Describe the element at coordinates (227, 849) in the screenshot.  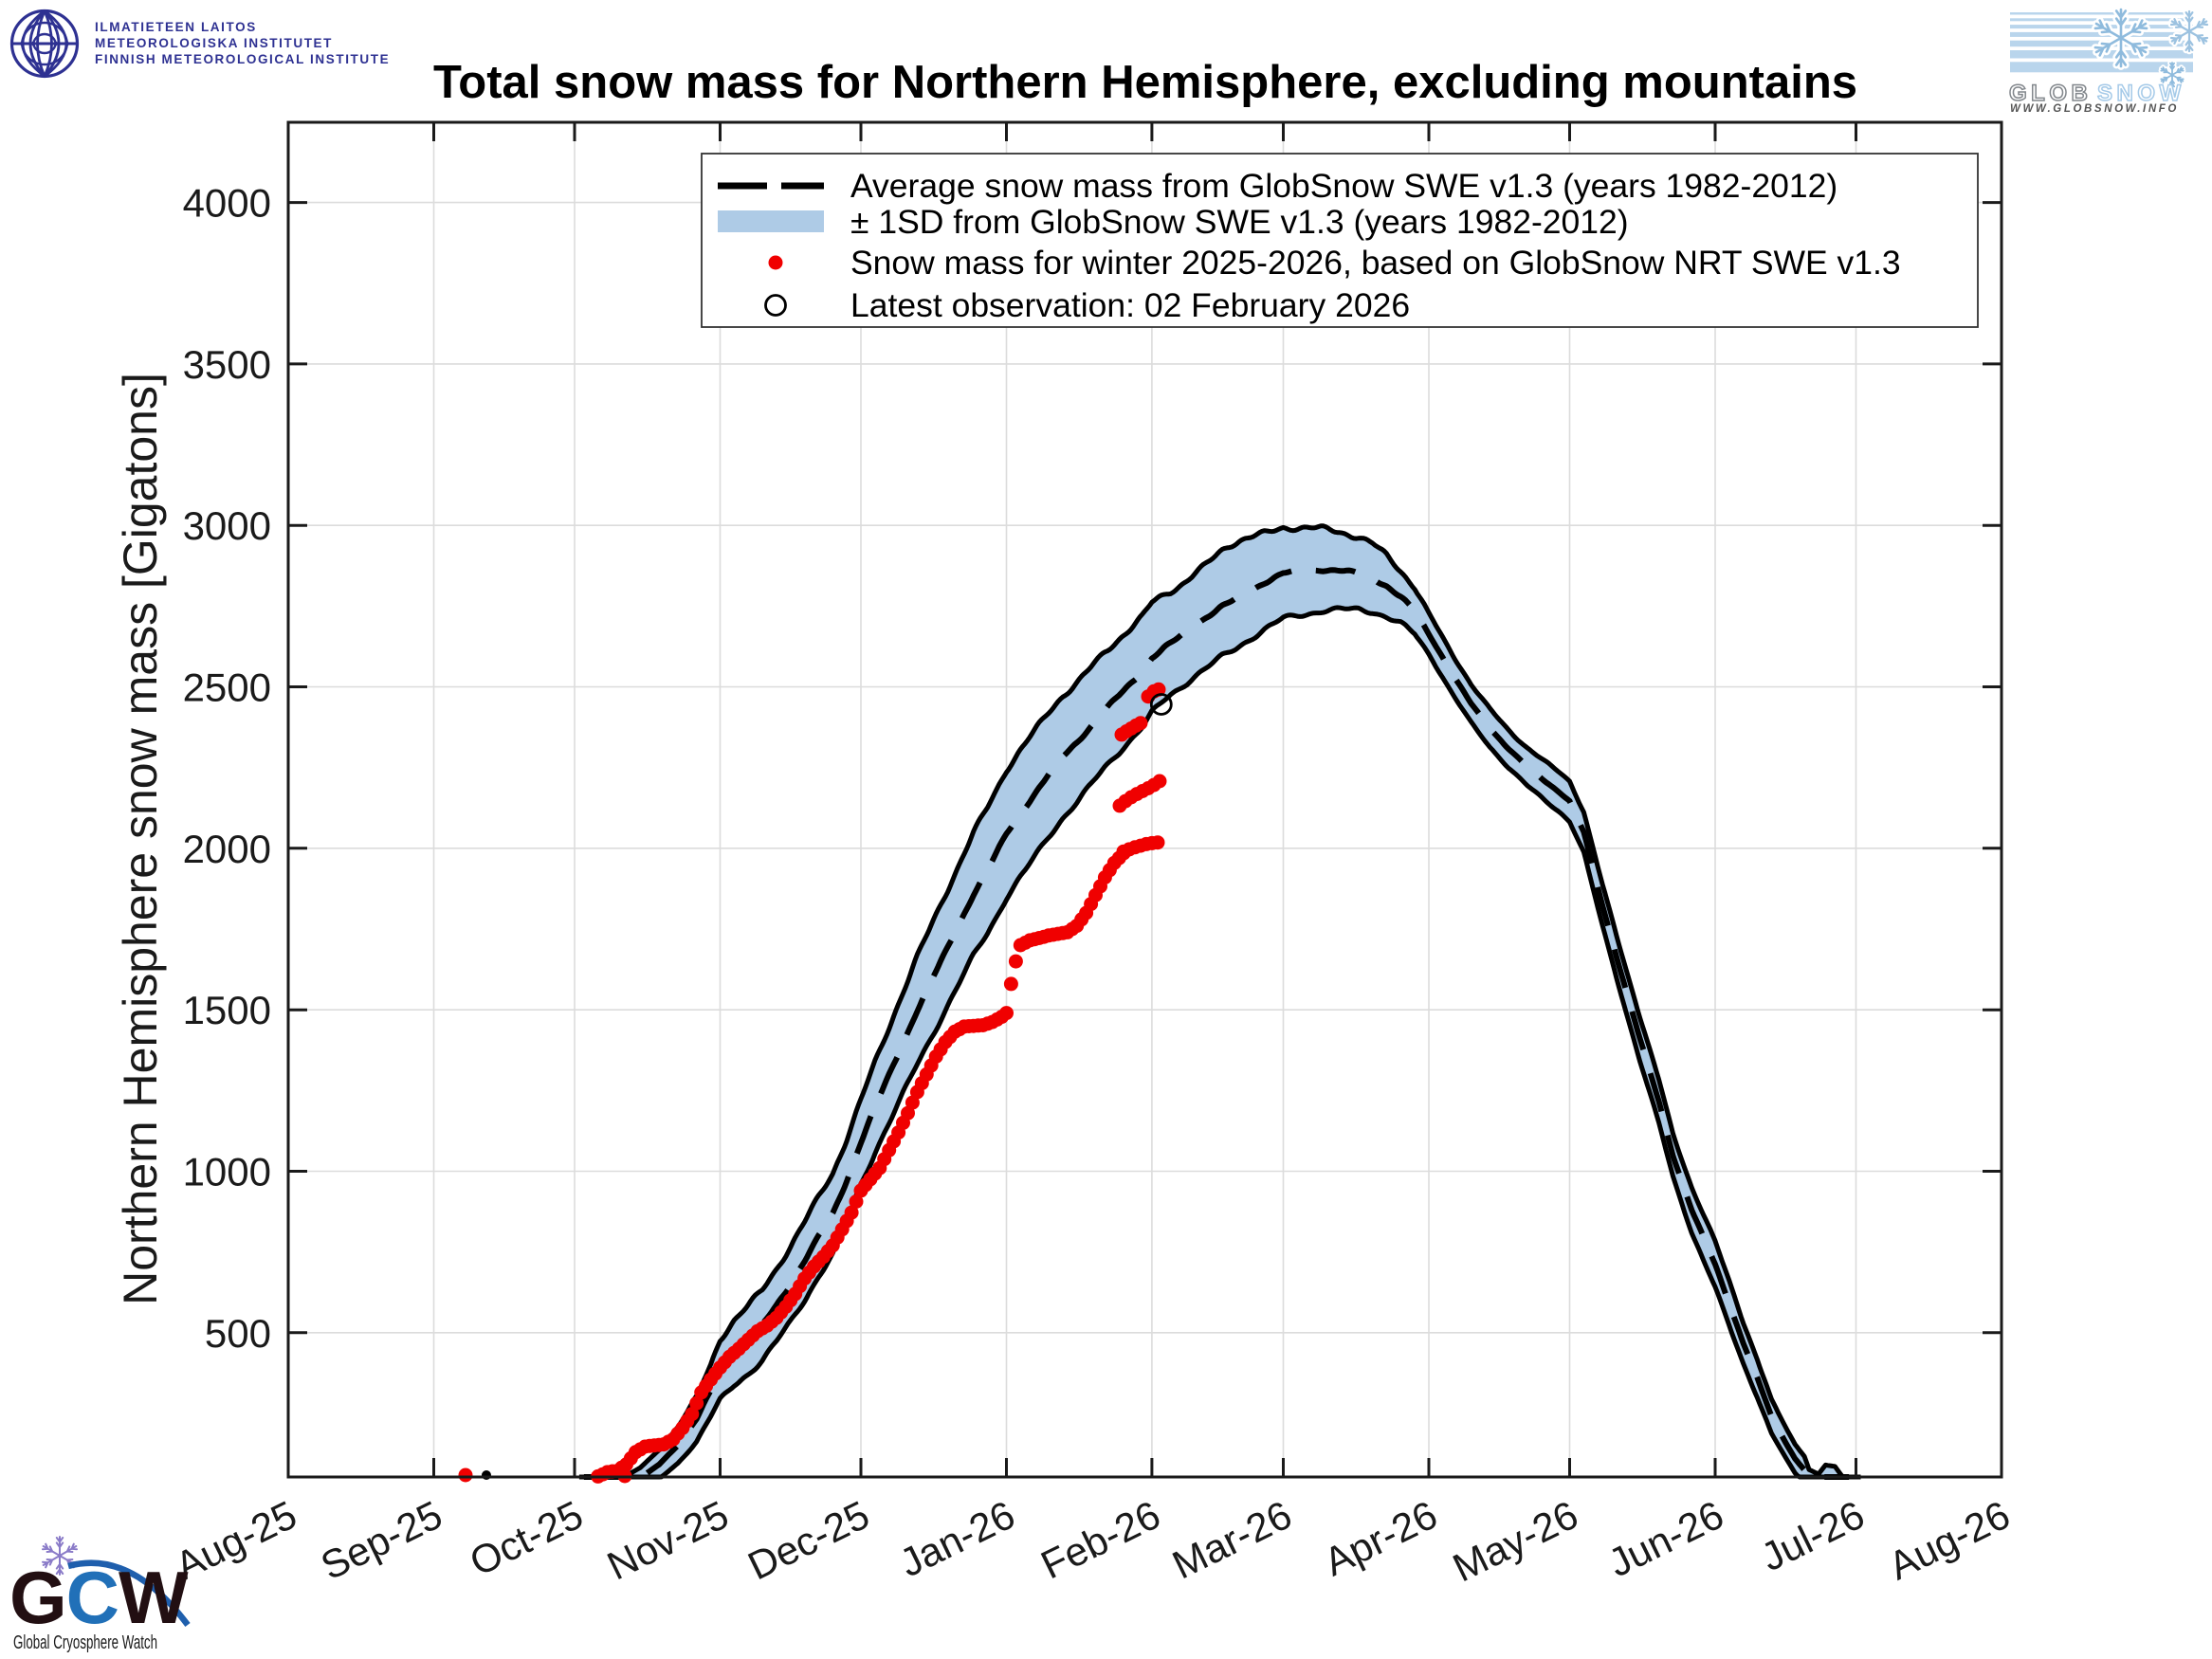
I see `svg-text: 2000` at that location.